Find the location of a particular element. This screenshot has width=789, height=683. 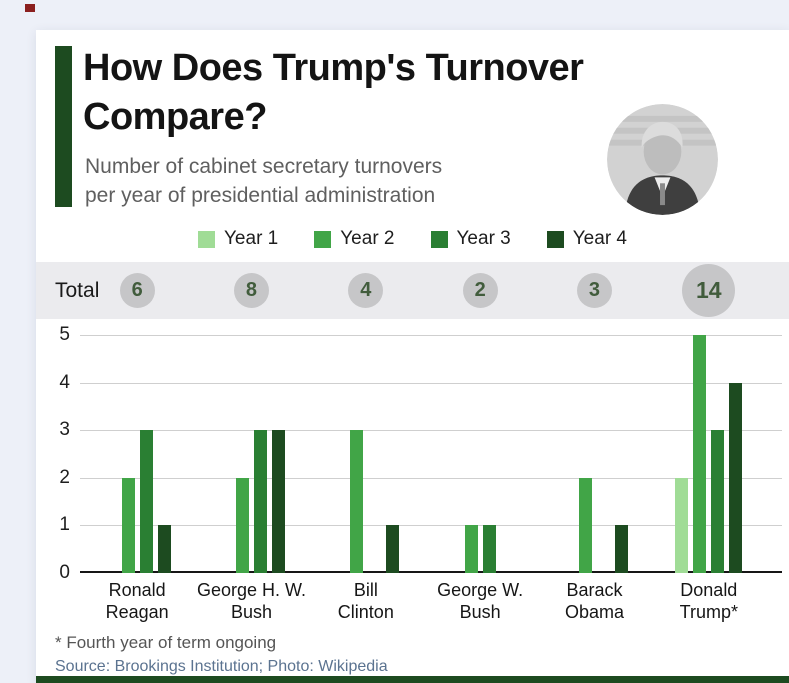

x-axis-label-line: Donald is located at coordinates (709, 590).